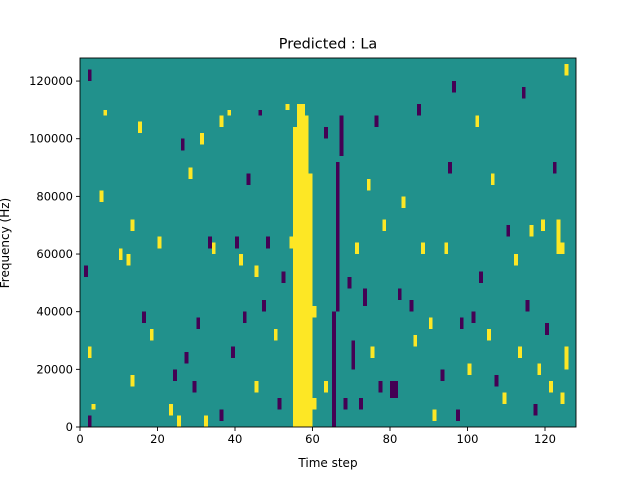  I want to click on y-tick-label: 120000, so click(51, 81).